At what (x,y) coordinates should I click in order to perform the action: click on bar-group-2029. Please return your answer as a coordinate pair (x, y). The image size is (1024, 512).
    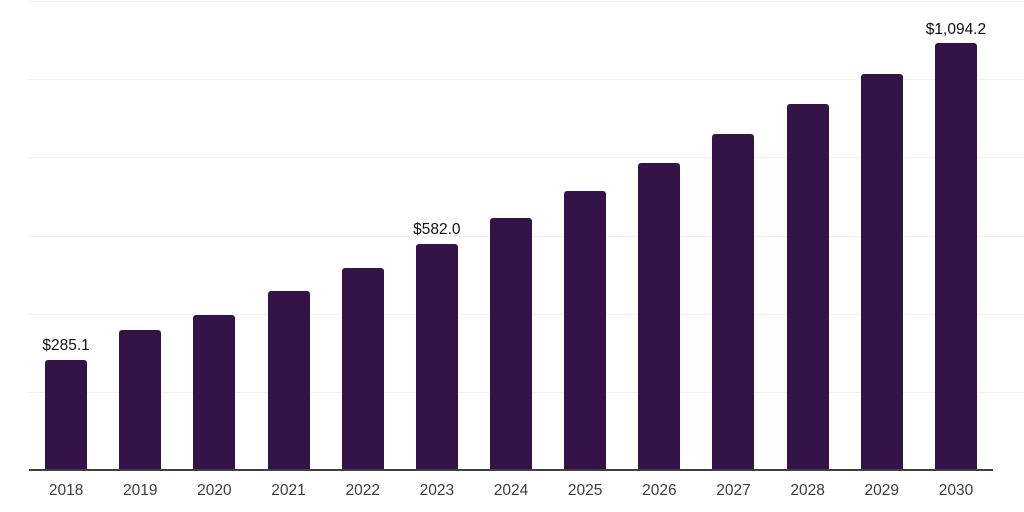
    Looking at the image, I should click on (882, 236).